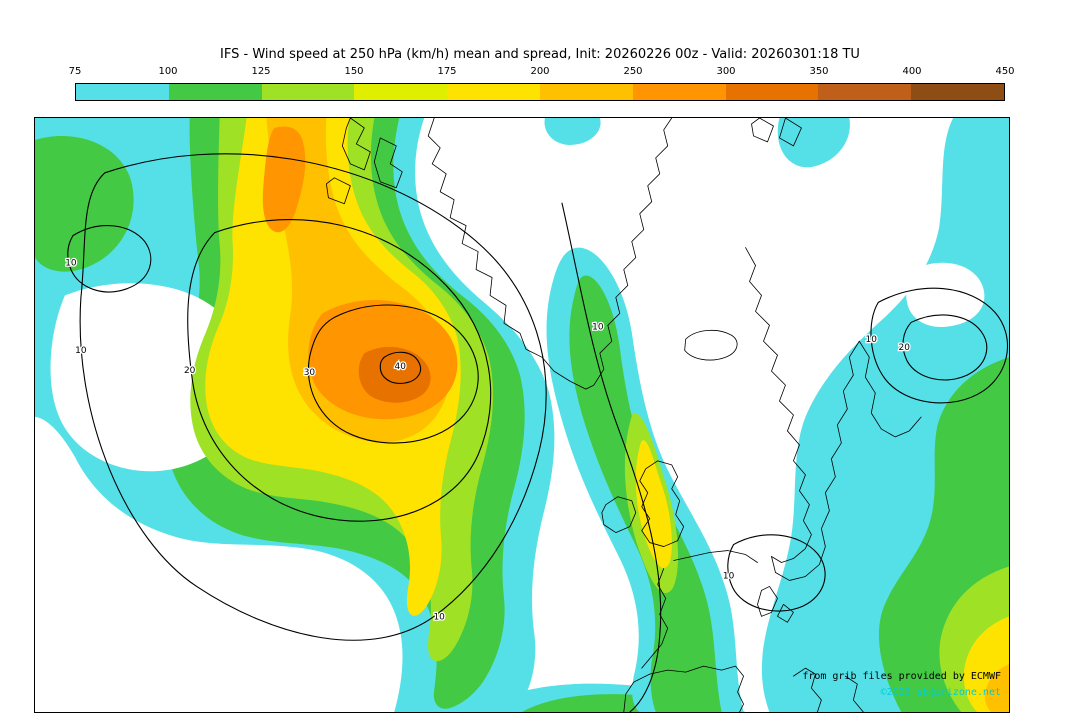 This screenshot has height=718, width=1080. I want to click on contour-label: 30, so click(310, 373).